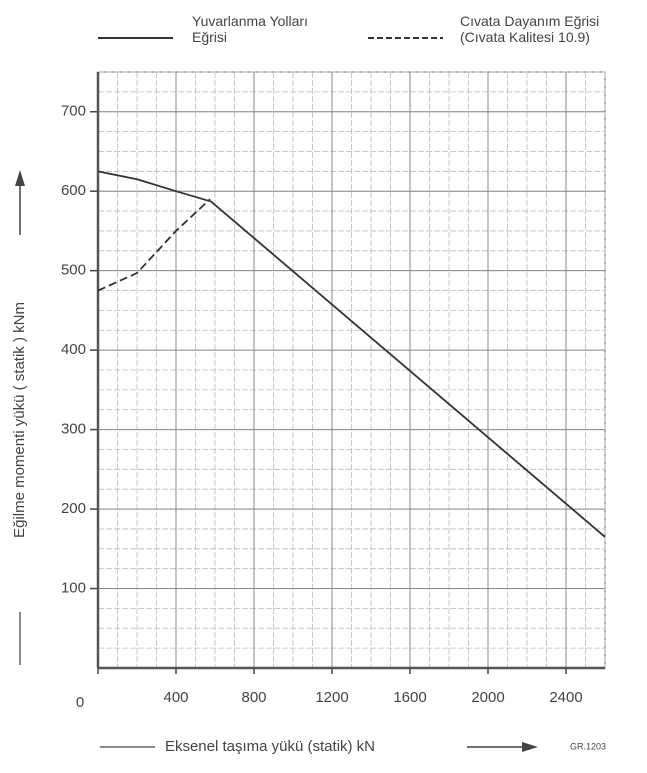 This screenshot has width=647, height=773. I want to click on series-line, so click(154, 245).